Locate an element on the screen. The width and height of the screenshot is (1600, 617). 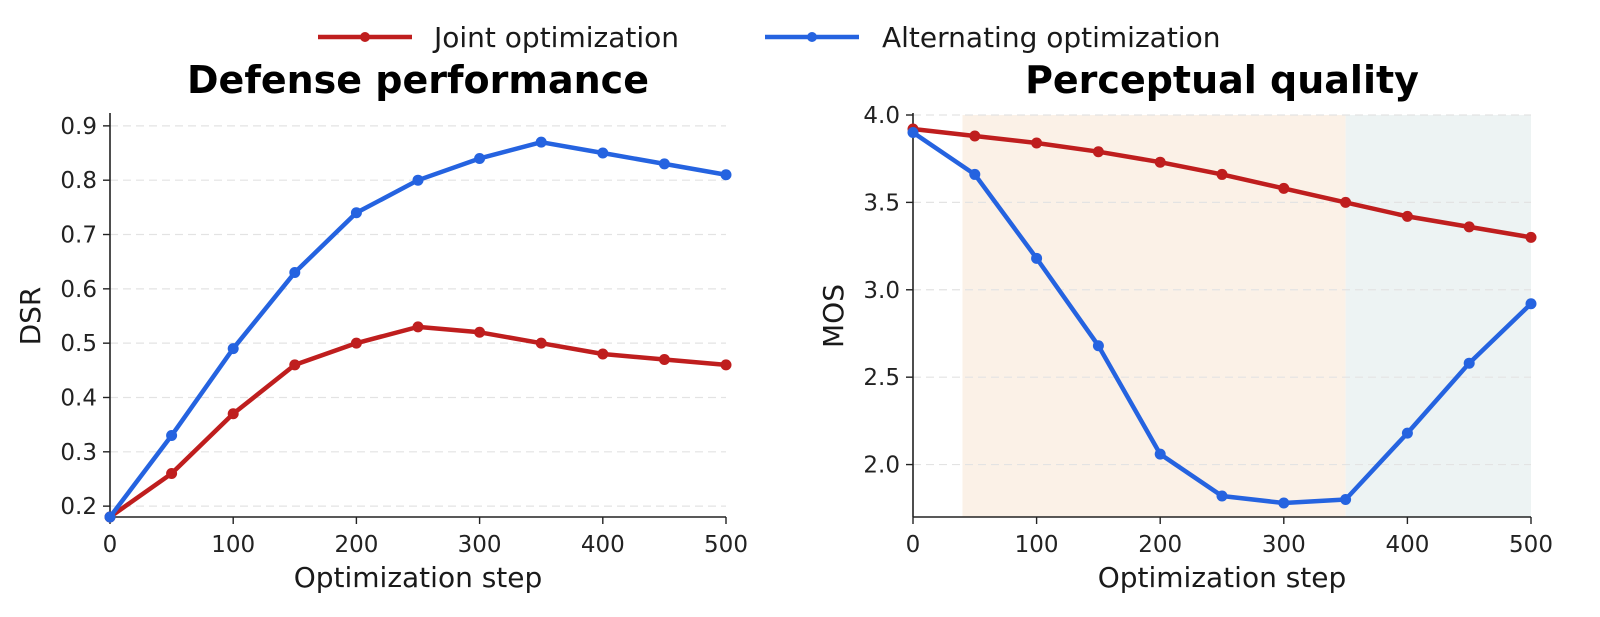
series-line-joint-optimization is located at coordinates (418, 422).